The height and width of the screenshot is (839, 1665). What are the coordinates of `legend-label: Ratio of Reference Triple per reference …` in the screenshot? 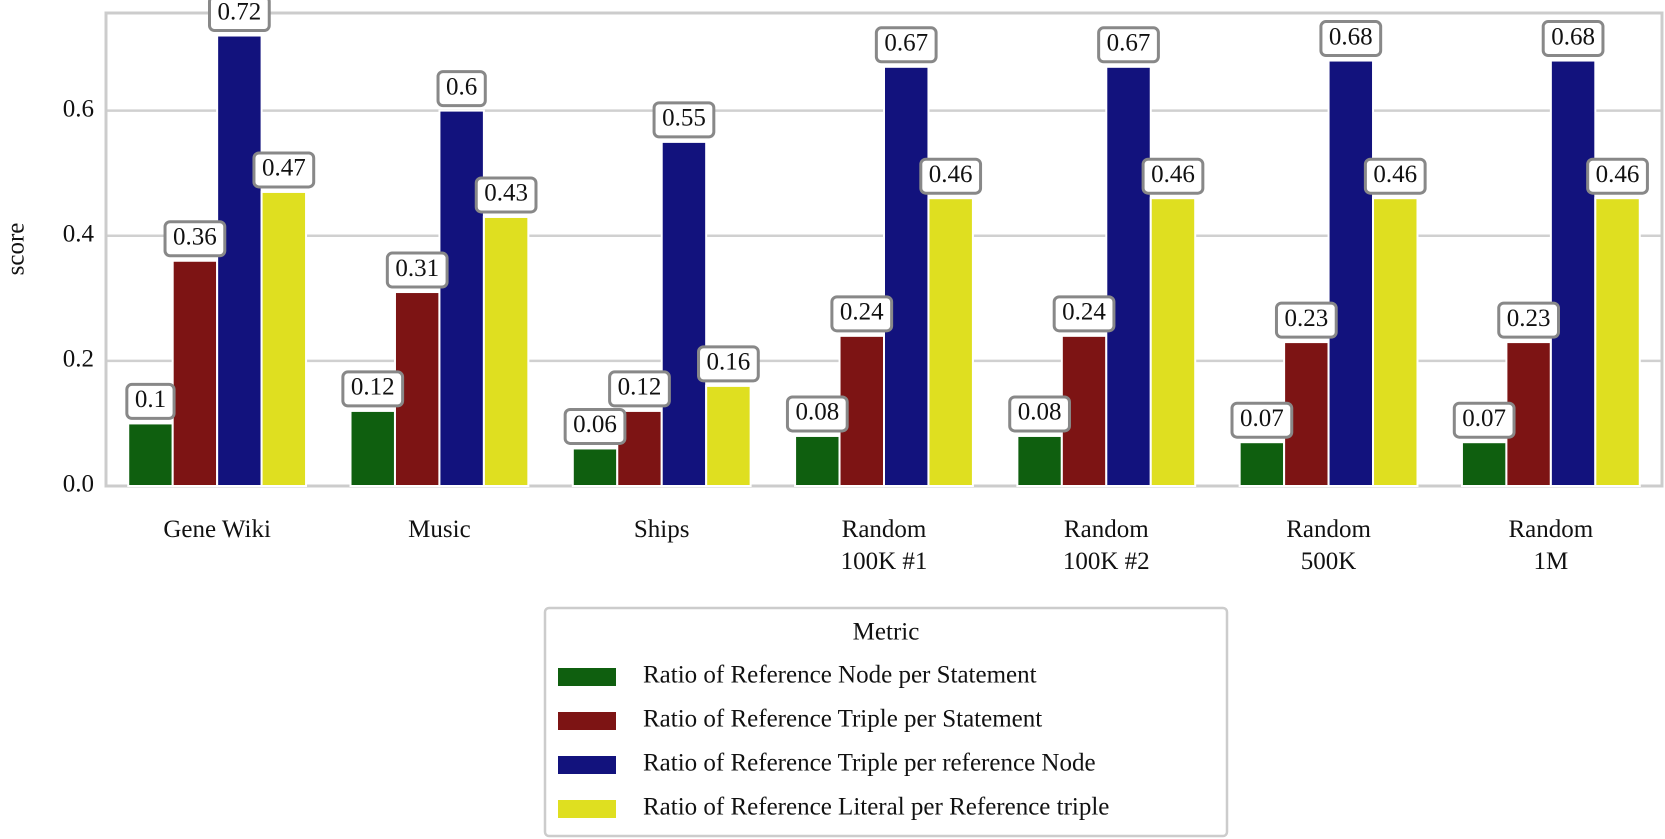 It's located at (869, 763).